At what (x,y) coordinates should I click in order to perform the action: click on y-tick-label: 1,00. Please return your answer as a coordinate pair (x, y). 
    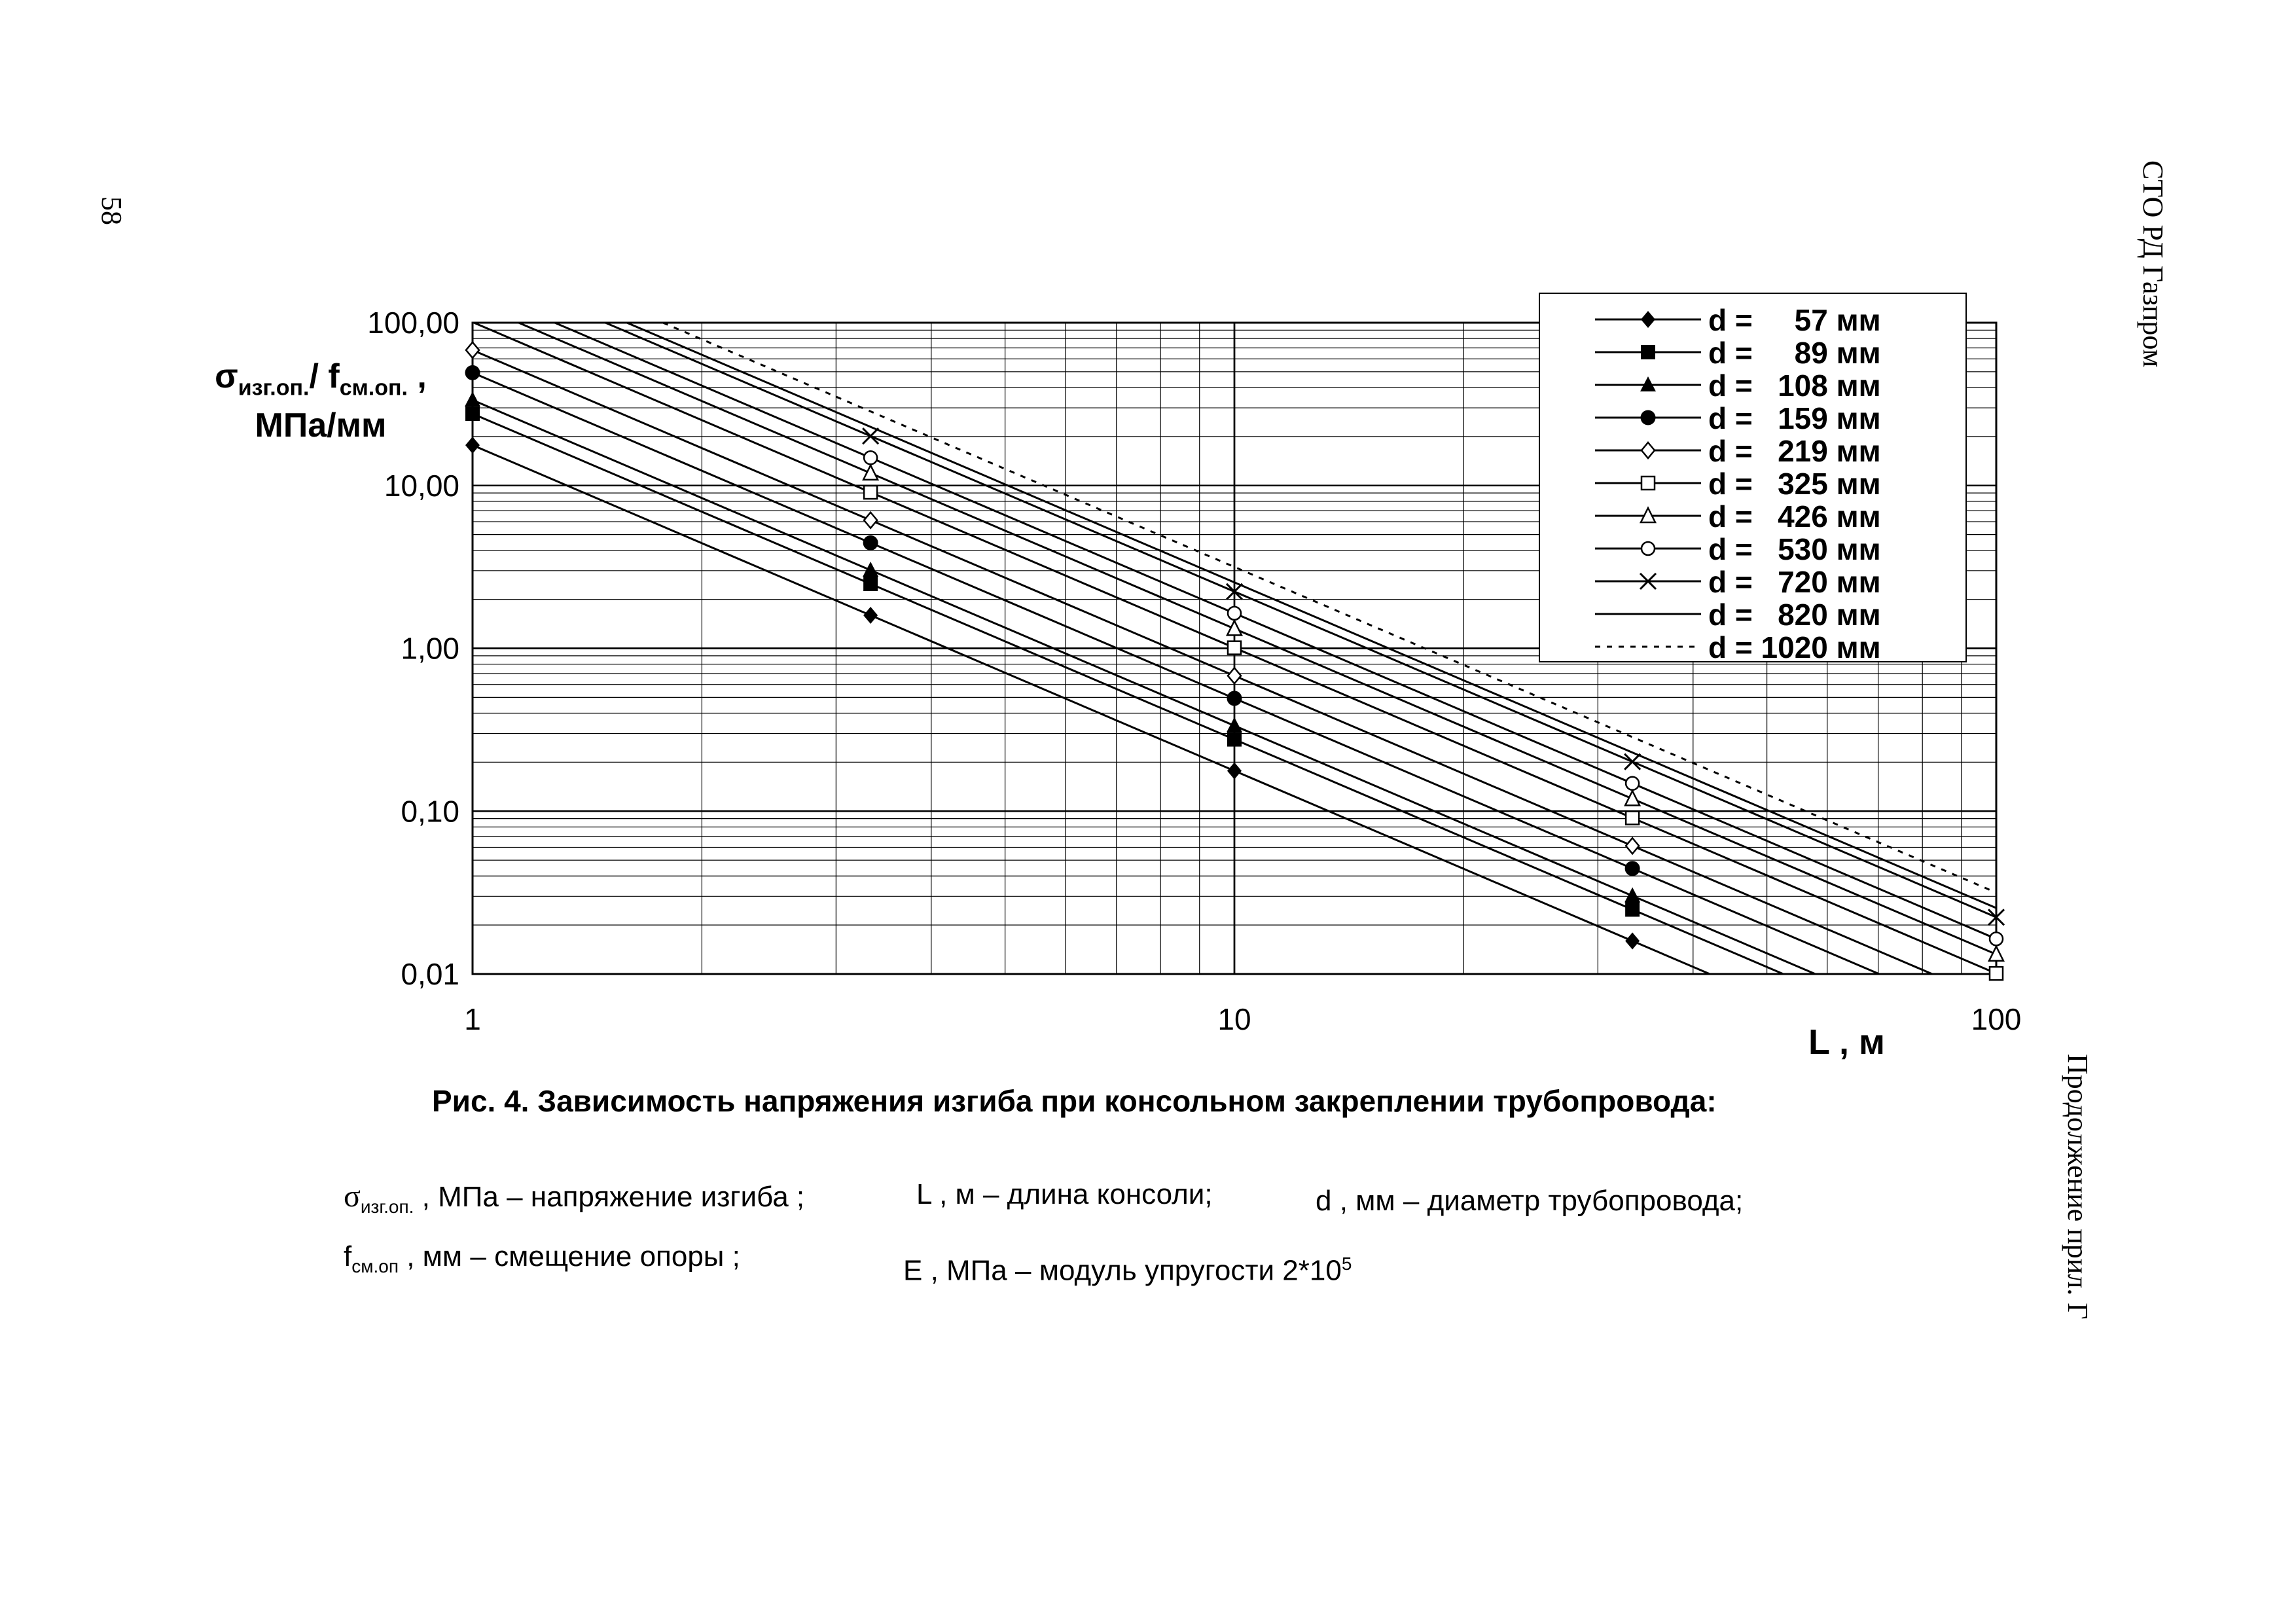
    Looking at the image, I should click on (430, 649).